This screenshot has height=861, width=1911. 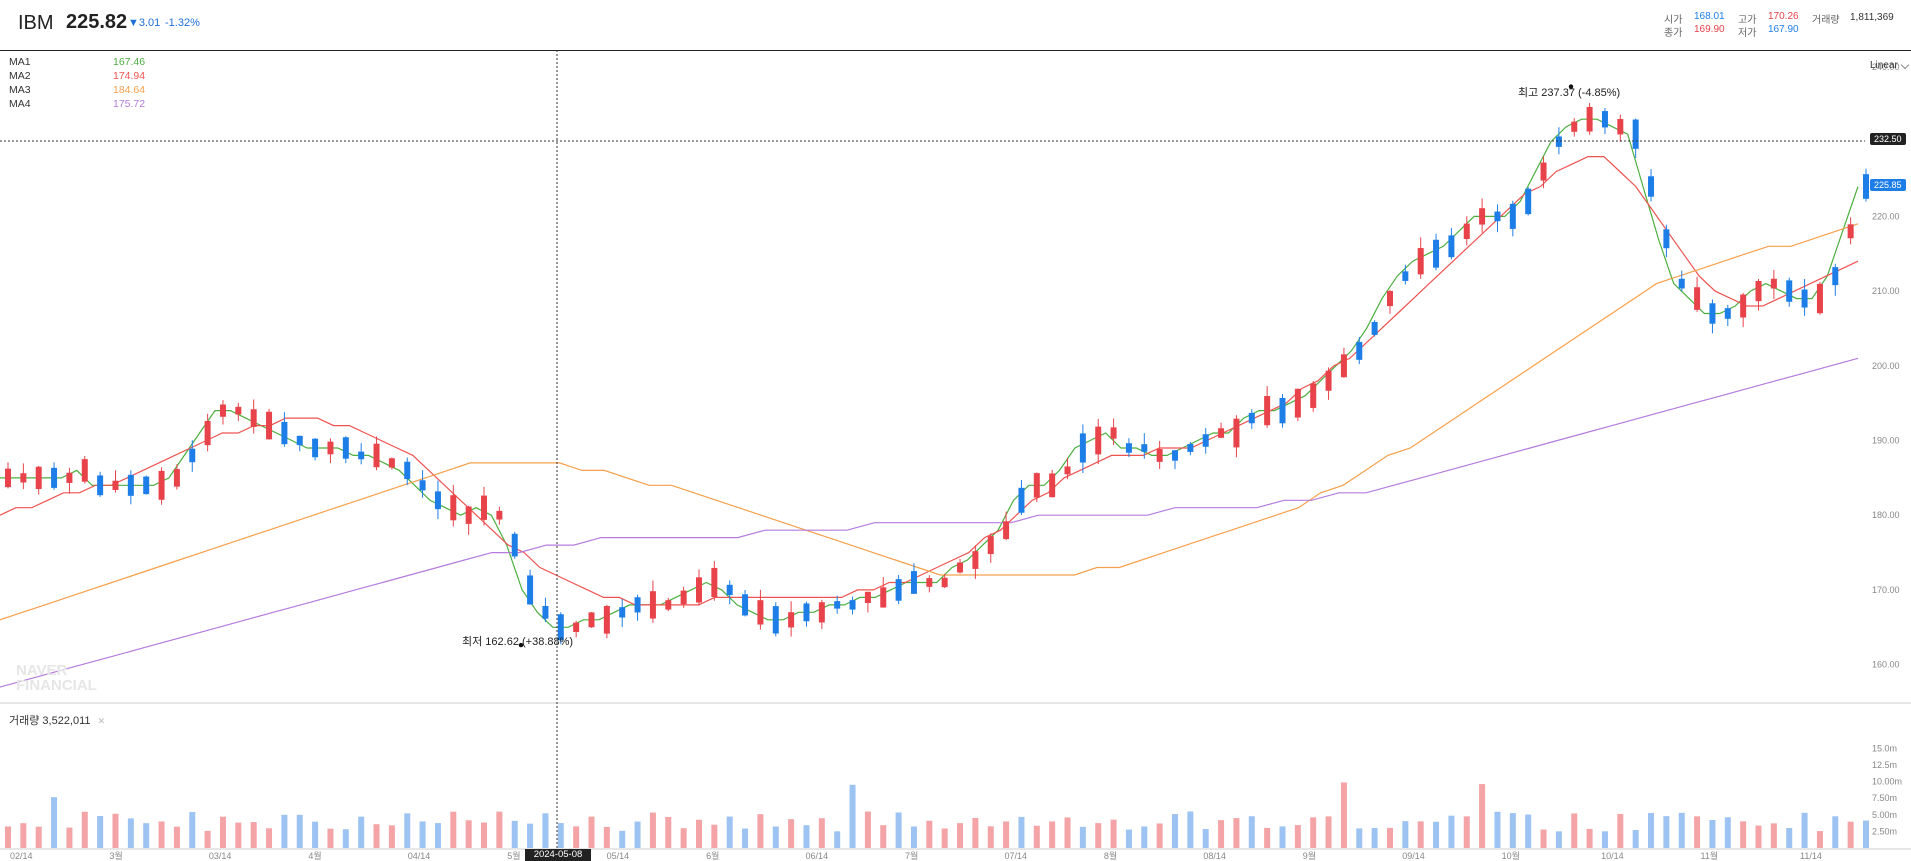 What do you see at coordinates (1886, 515) in the screenshot?
I see `price-tick-label: 180.00` at bounding box center [1886, 515].